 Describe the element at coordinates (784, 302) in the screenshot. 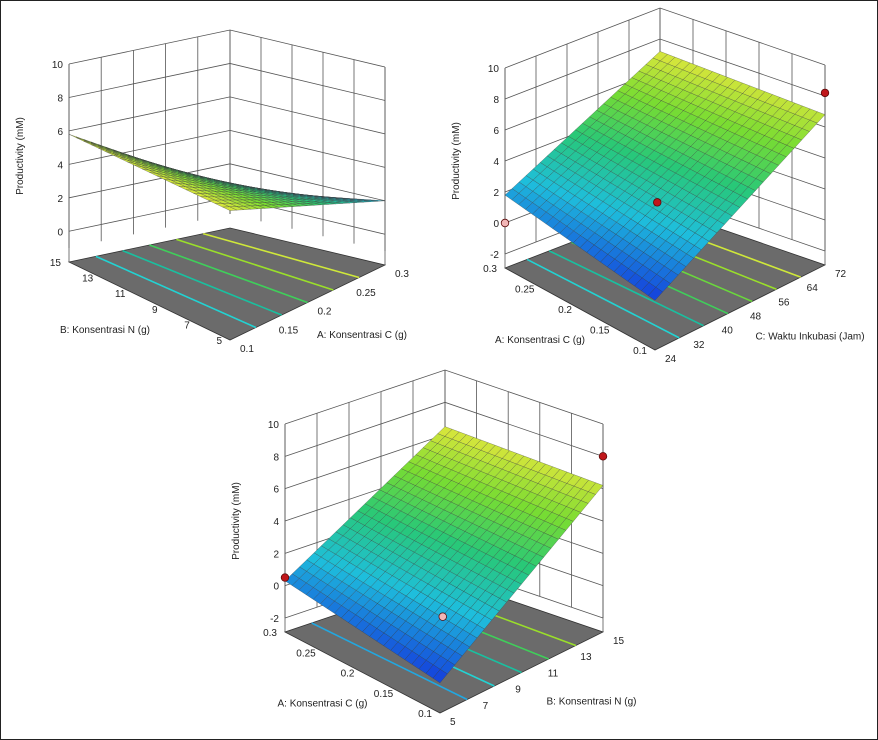

I see `x2-tick-label: 56` at that location.